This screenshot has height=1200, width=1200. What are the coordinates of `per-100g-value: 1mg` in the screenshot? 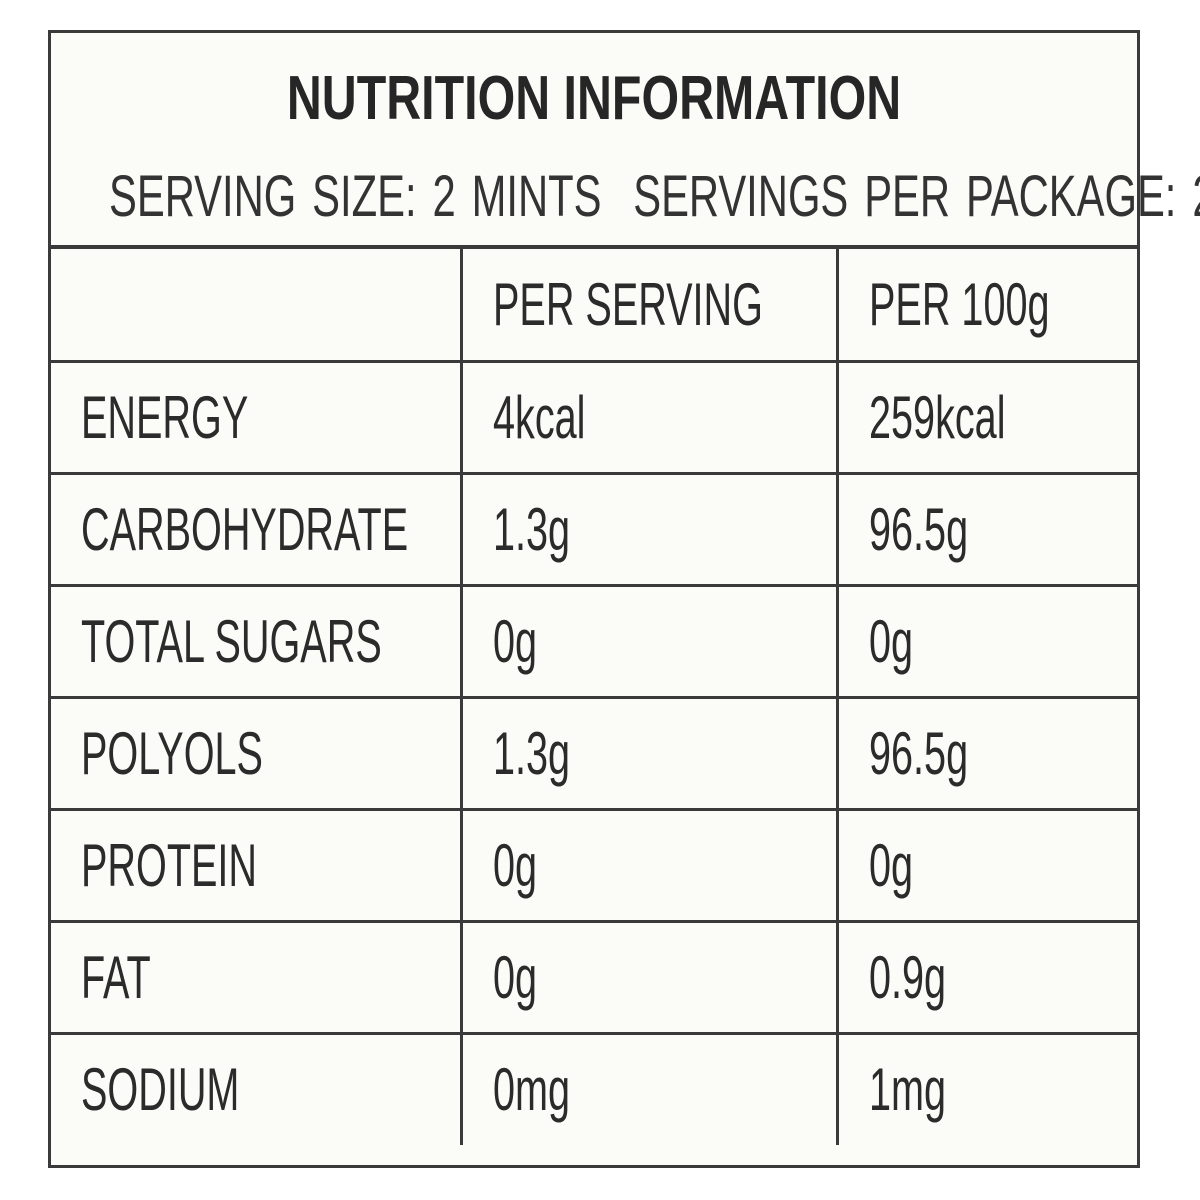 It's located at (986, 1088).